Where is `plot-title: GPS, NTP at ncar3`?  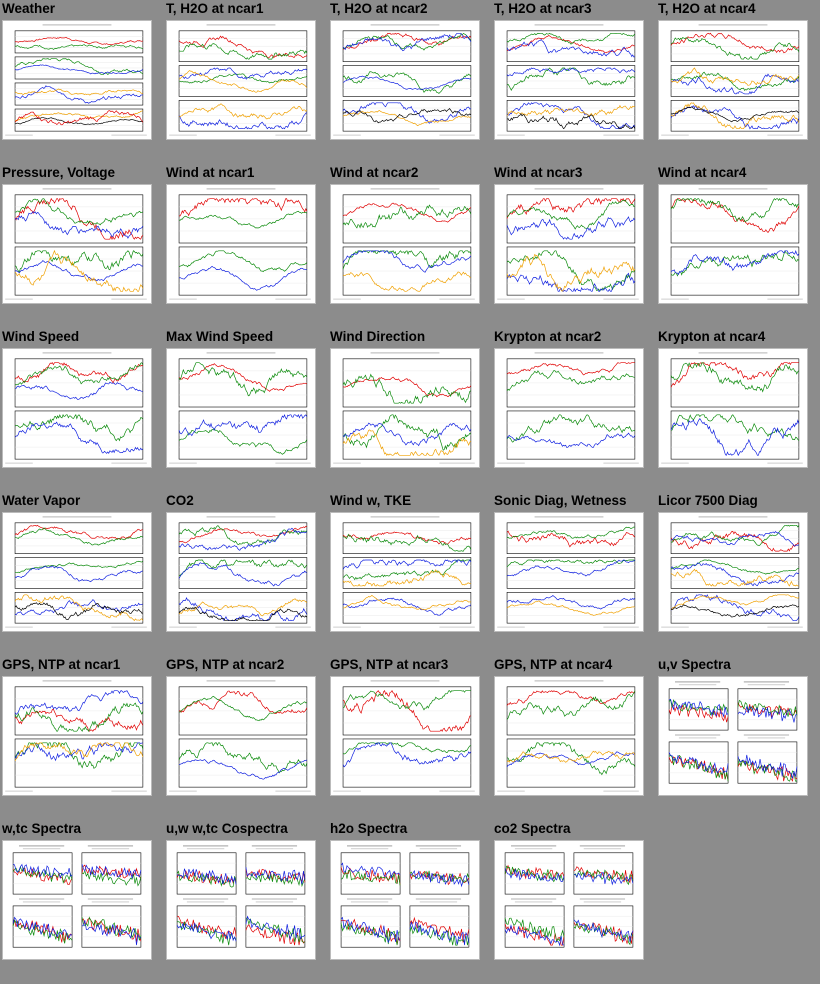
plot-title: GPS, NTP at ncar3 is located at coordinates (389, 664).